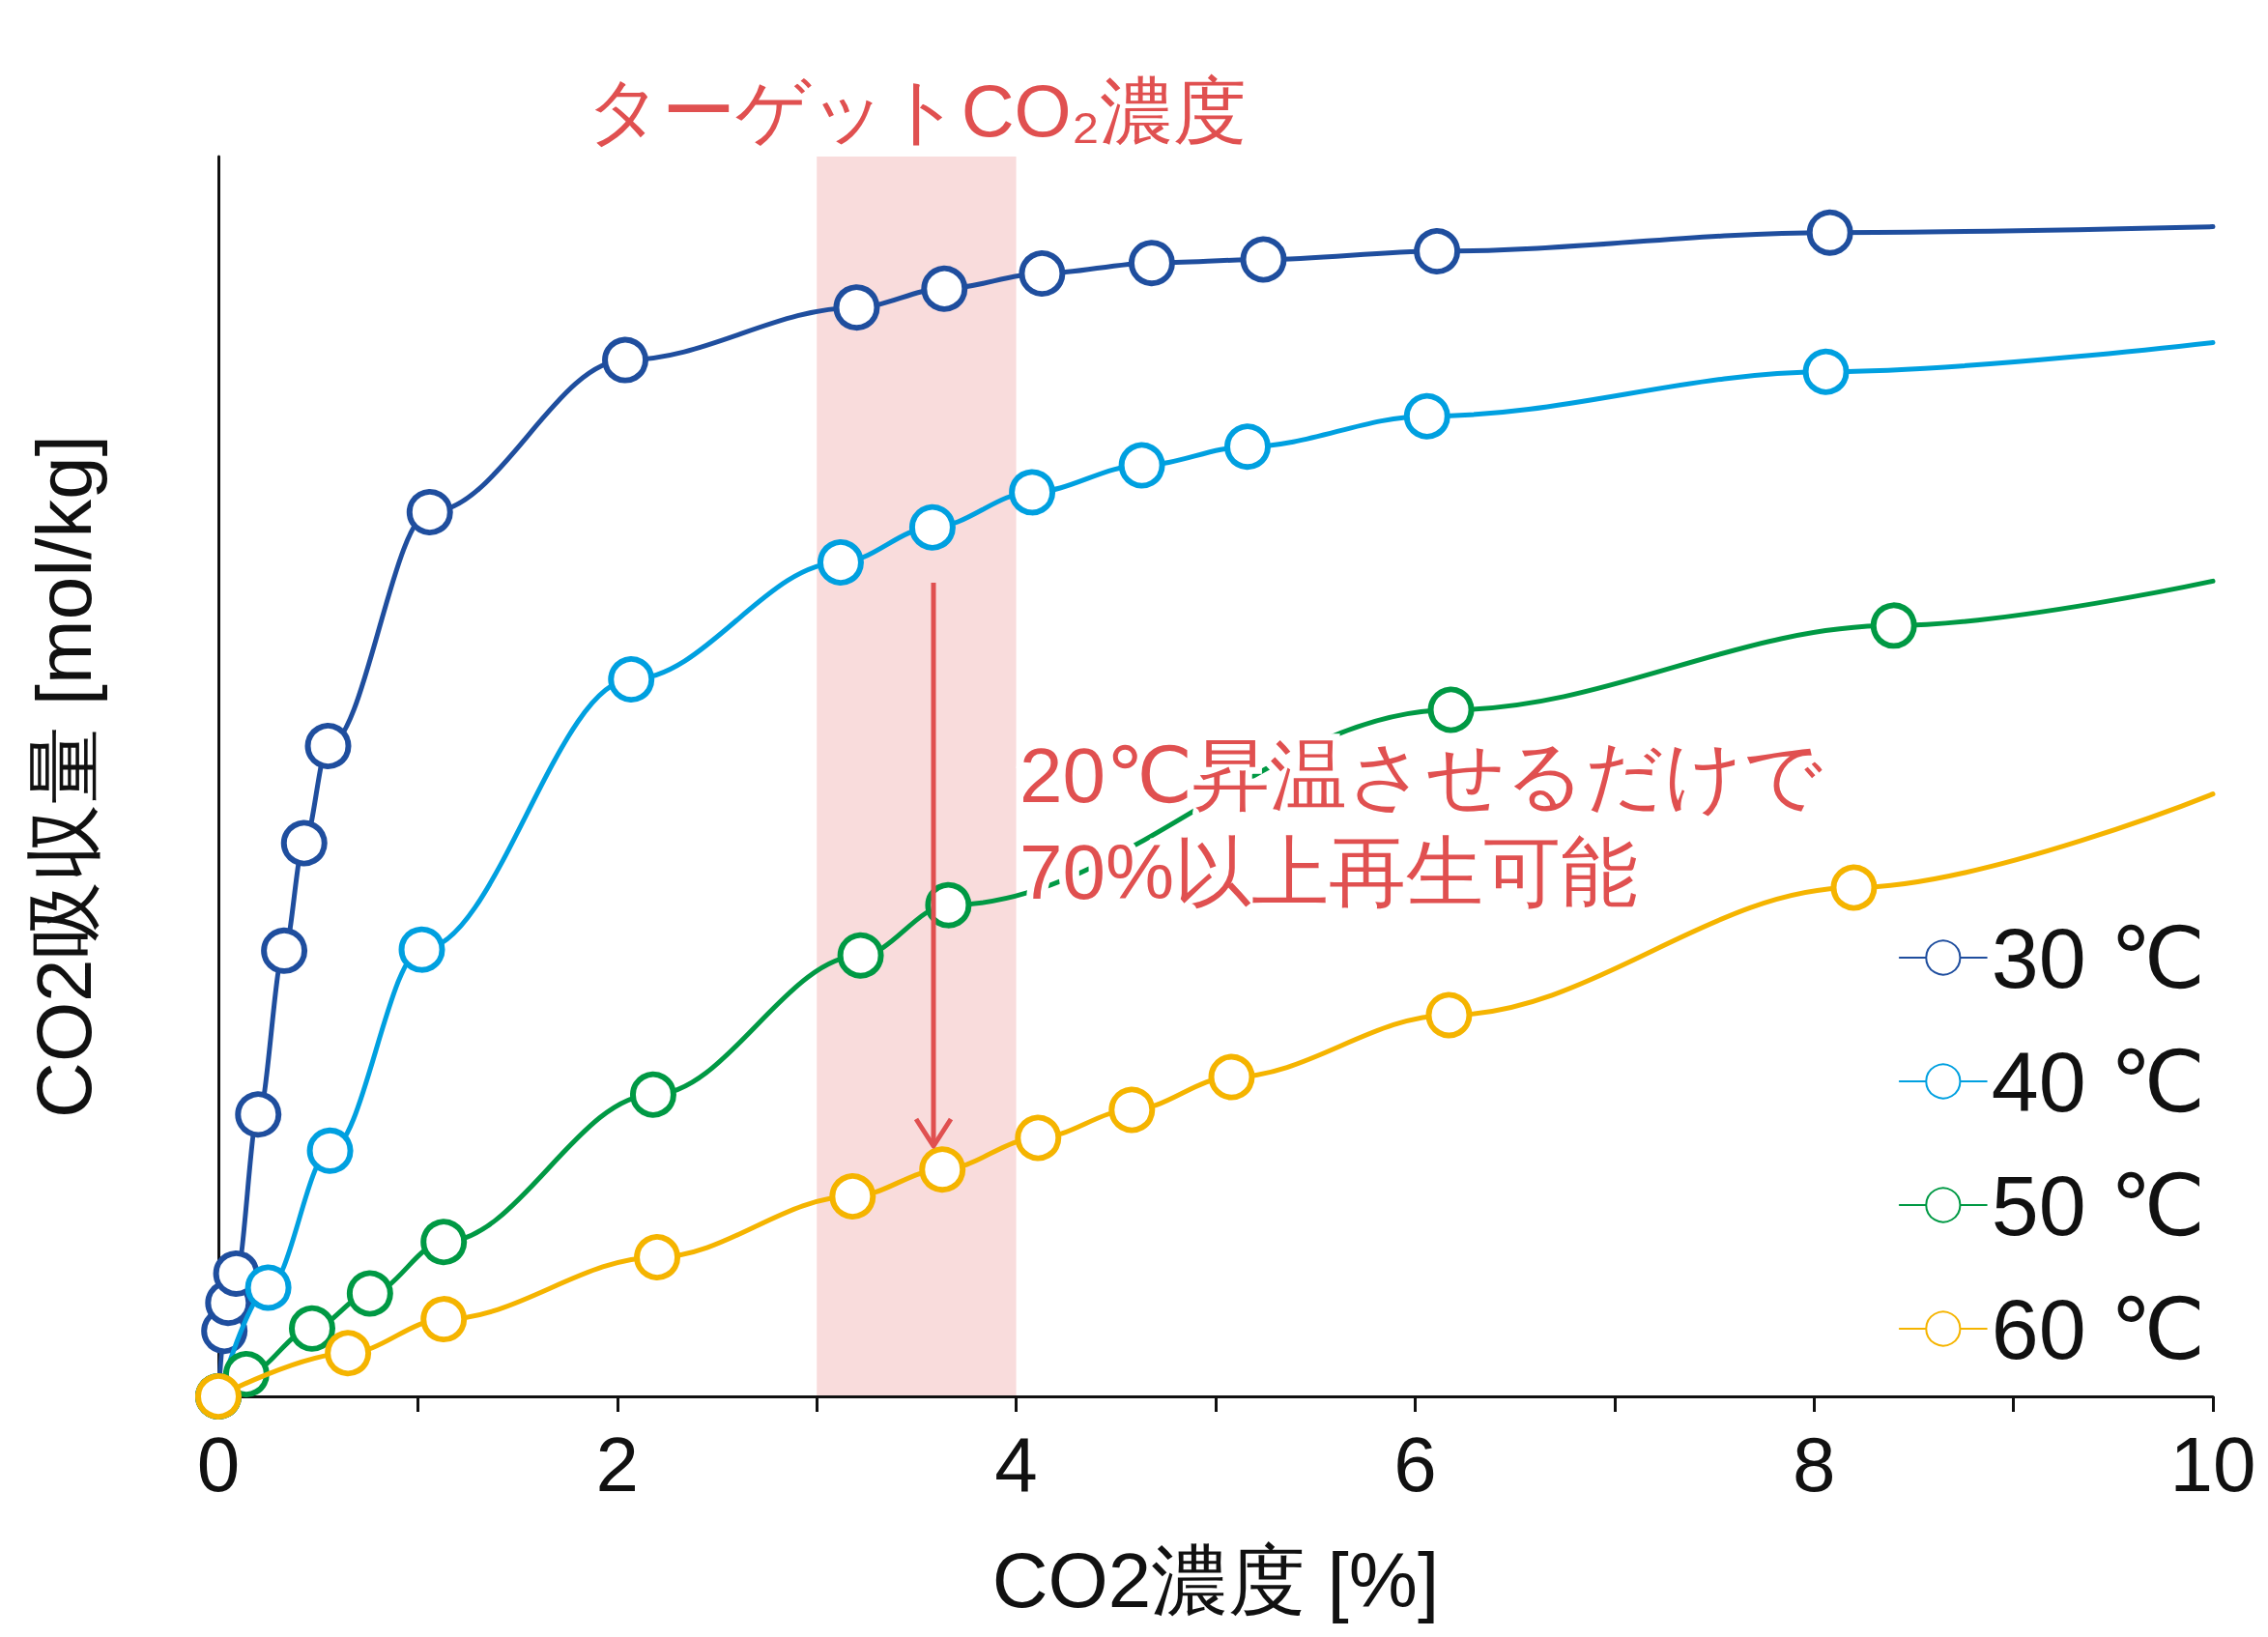  I want to click on legend-label: 60 ℃, so click(2098, 1328).